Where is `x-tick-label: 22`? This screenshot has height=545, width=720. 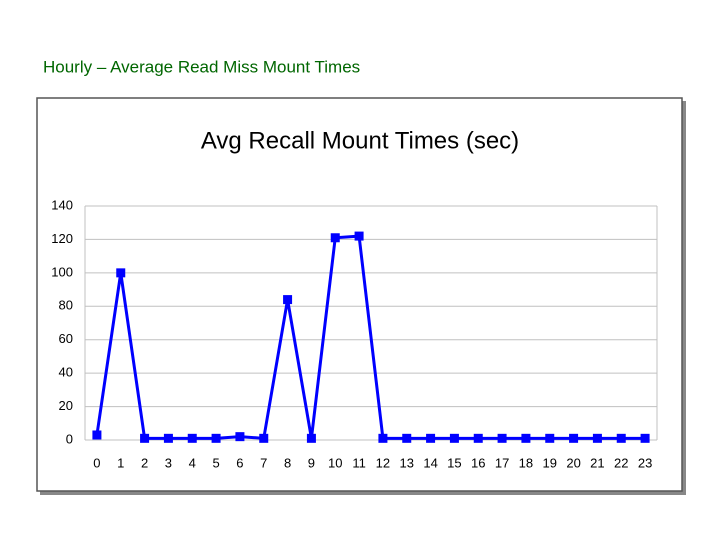 x-tick-label: 22 is located at coordinates (621, 462).